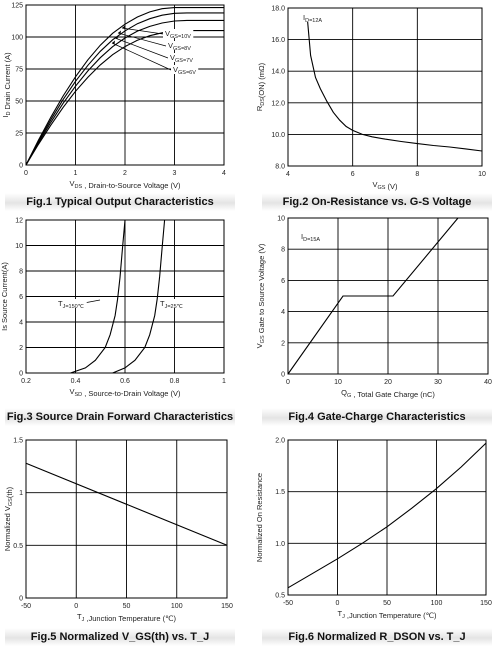 The height and width of the screenshot is (652, 501). I want to click on x-tick-label: 8, so click(417, 174).